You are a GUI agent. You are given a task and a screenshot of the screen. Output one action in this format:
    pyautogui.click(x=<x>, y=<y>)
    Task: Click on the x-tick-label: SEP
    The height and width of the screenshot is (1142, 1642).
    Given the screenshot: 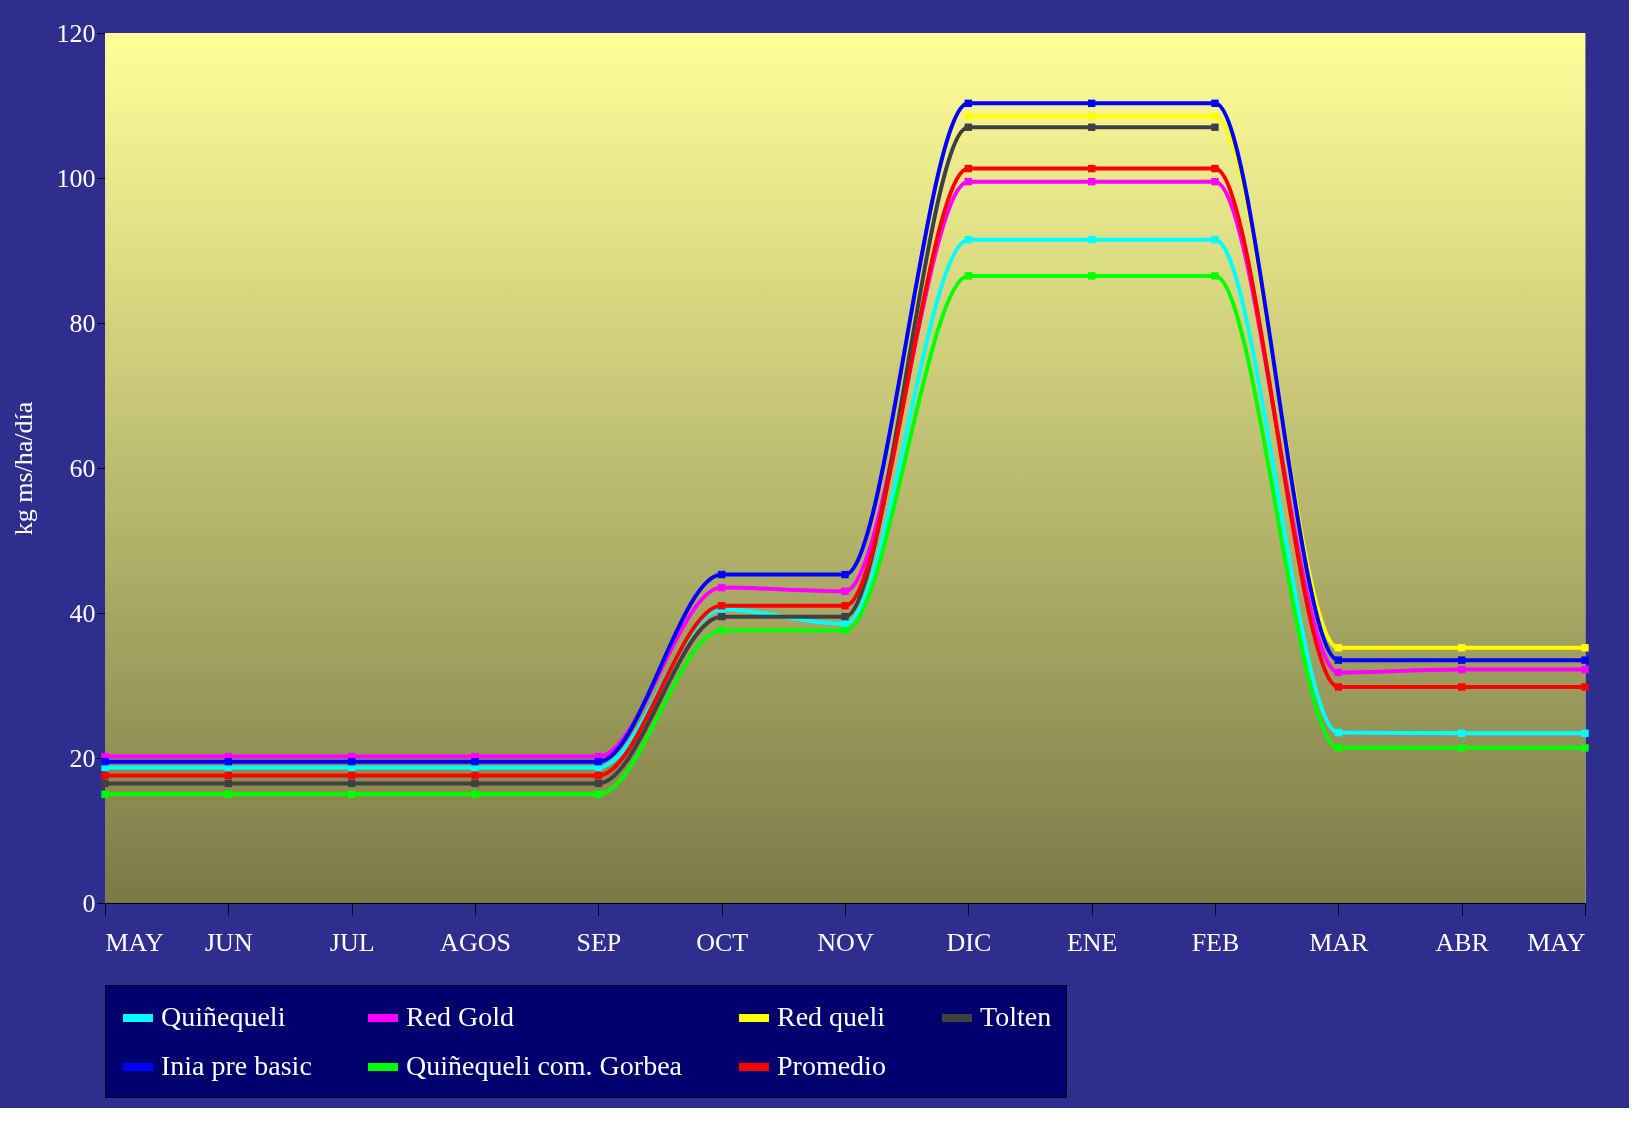 What is the action you would take?
    pyautogui.click(x=599, y=942)
    